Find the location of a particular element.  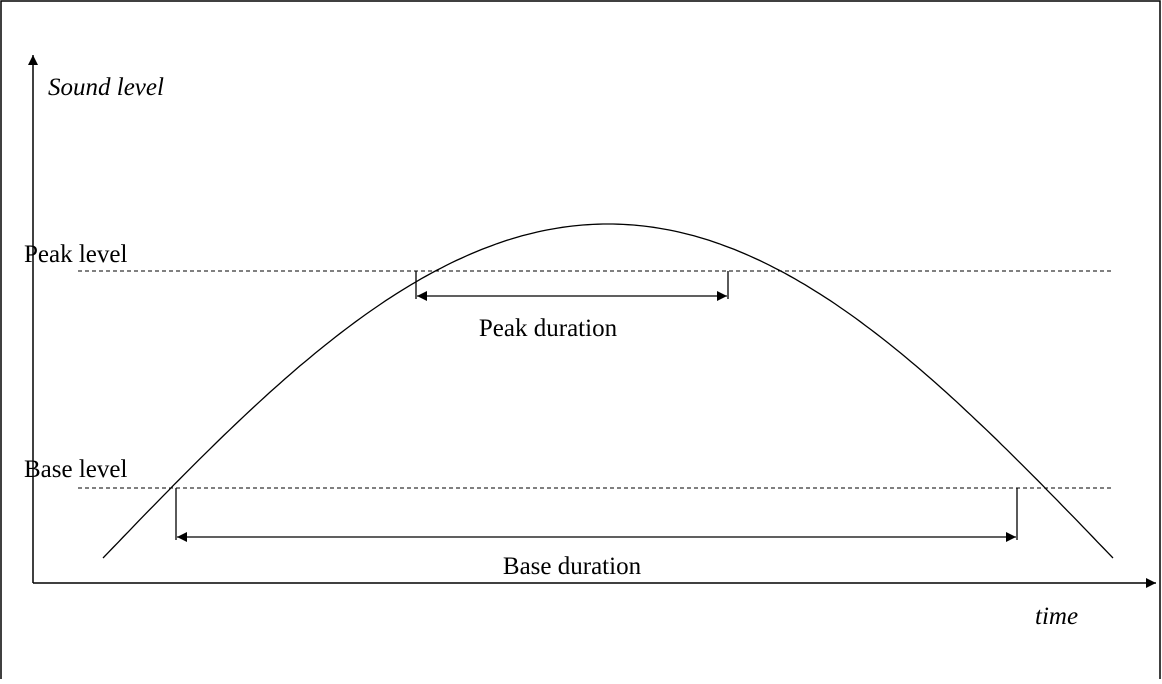

base-level-label: Base level is located at coordinates (75, 469).